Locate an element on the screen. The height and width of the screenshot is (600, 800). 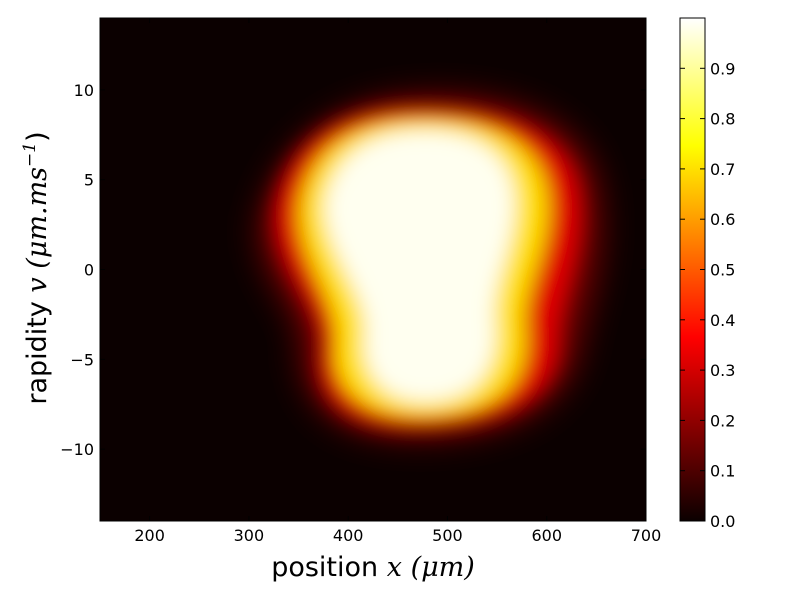
colorbar-tick-label: 0.2 is located at coordinates (722, 420).